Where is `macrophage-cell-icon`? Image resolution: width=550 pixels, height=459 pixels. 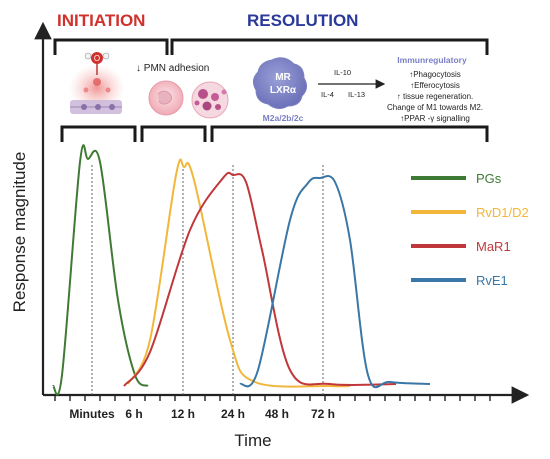
macrophage-cell-icon is located at coordinates (280, 83).